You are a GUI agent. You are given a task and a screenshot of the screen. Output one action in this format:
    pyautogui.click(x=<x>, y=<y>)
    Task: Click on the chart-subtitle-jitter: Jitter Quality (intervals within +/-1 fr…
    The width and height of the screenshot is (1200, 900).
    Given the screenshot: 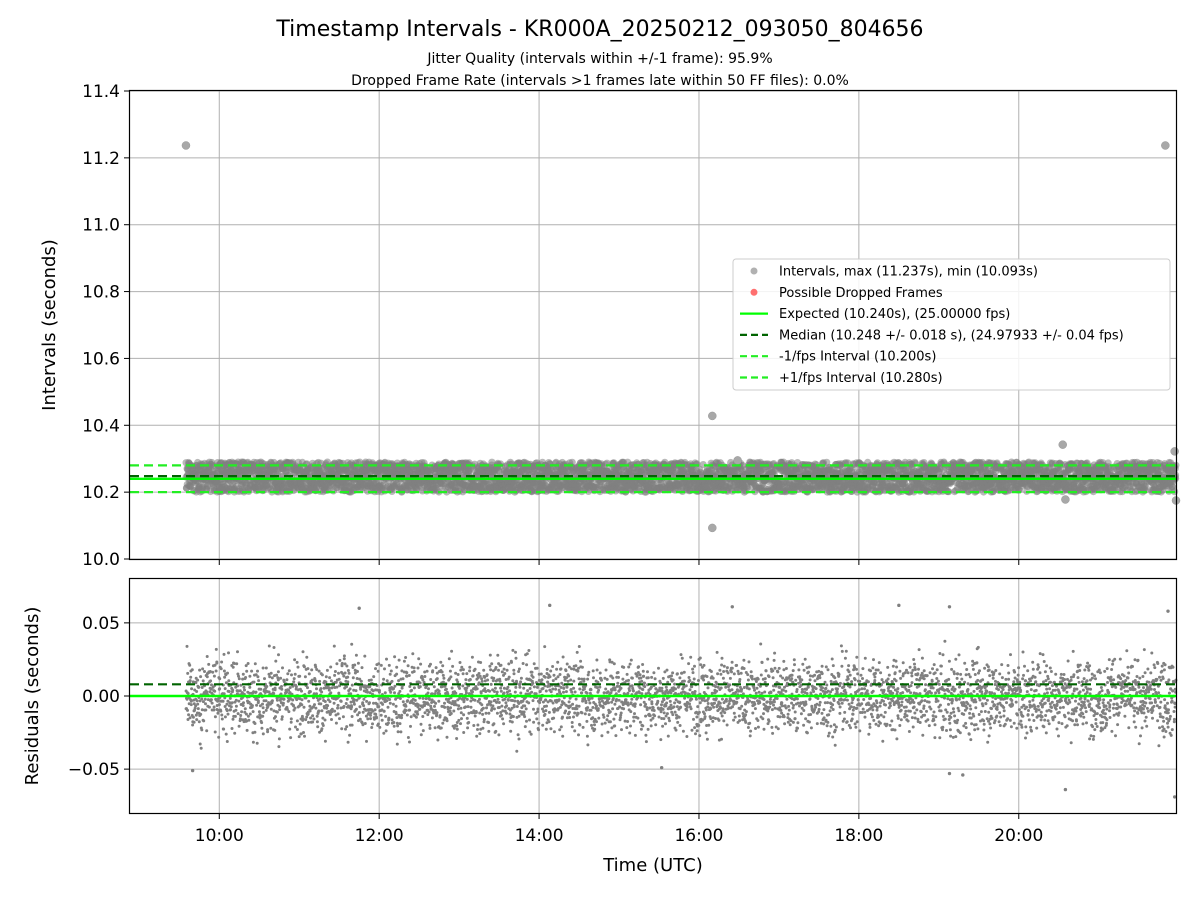 What is the action you would take?
    pyautogui.click(x=599, y=59)
    